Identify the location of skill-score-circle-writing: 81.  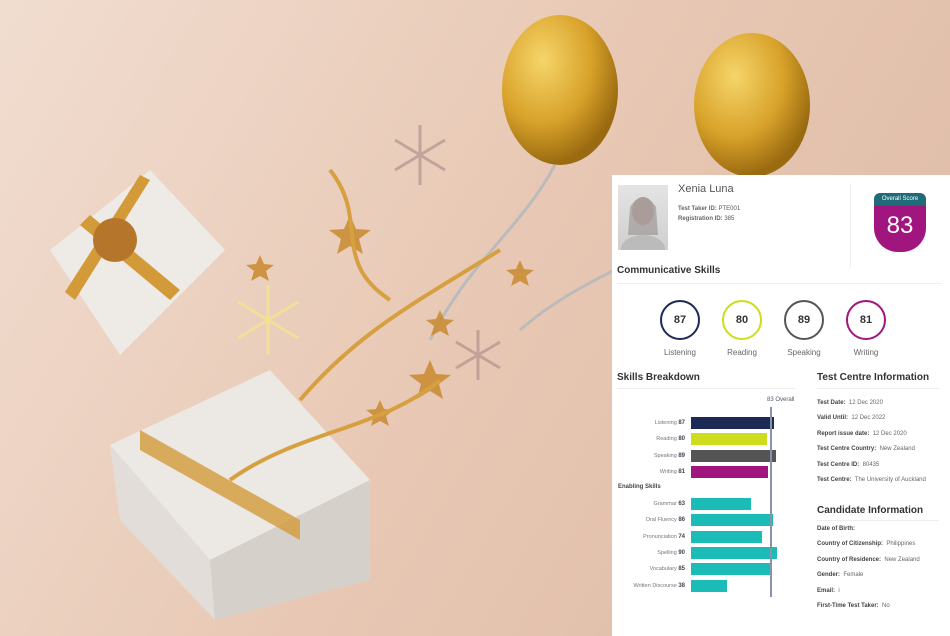
(866, 320).